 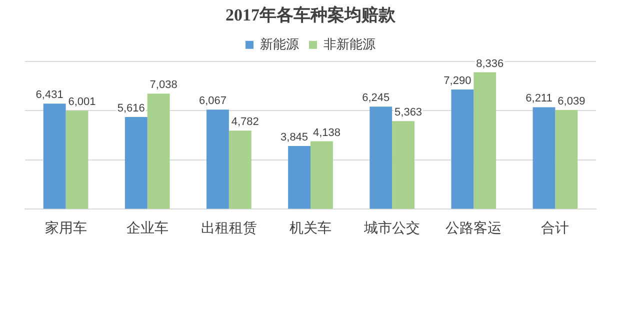 What do you see at coordinates (279, 44) in the screenshot?
I see `legend-label: 新能源` at bounding box center [279, 44].